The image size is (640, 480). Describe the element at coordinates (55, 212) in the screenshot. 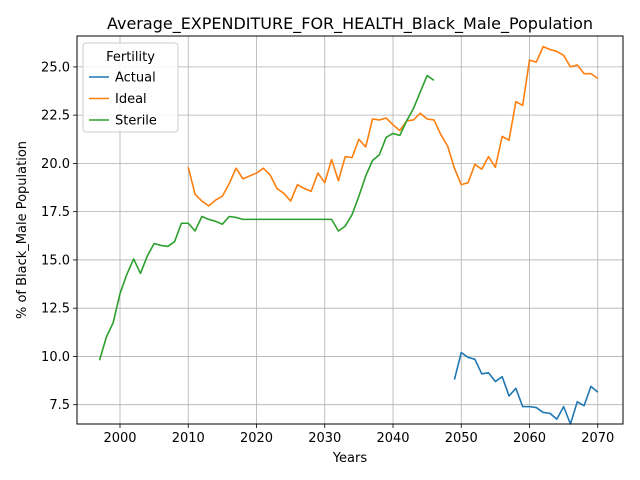

I see `y-tick-label: 17.5` at that location.